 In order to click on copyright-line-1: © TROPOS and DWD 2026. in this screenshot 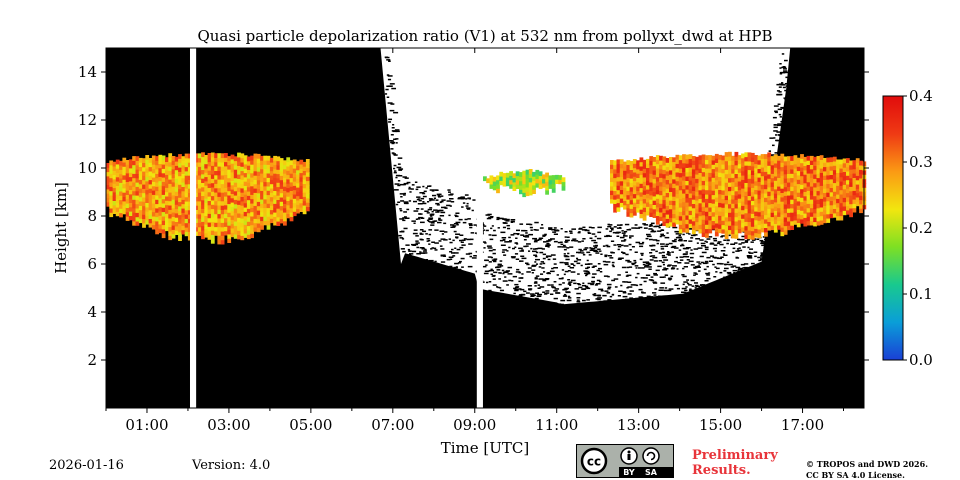, I will do `click(867, 464)`.